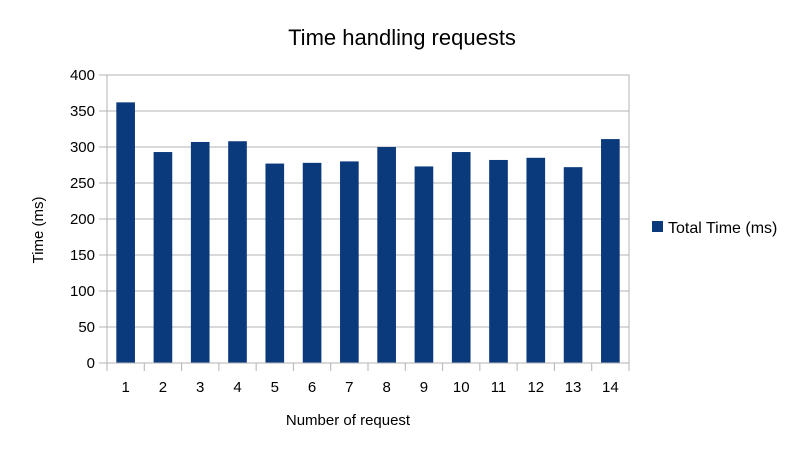  I want to click on x-tick-label: 11, so click(499, 387).